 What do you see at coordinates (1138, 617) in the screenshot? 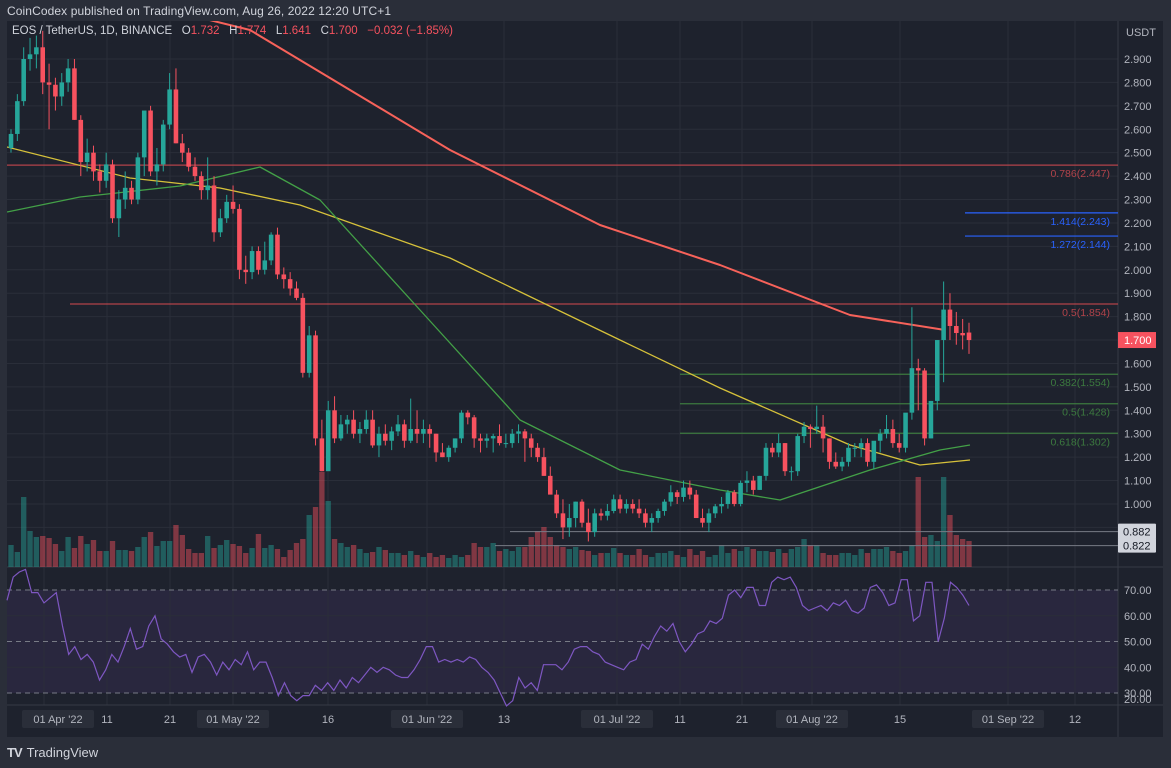
I see `rsi-tick: 60.00` at bounding box center [1138, 617].